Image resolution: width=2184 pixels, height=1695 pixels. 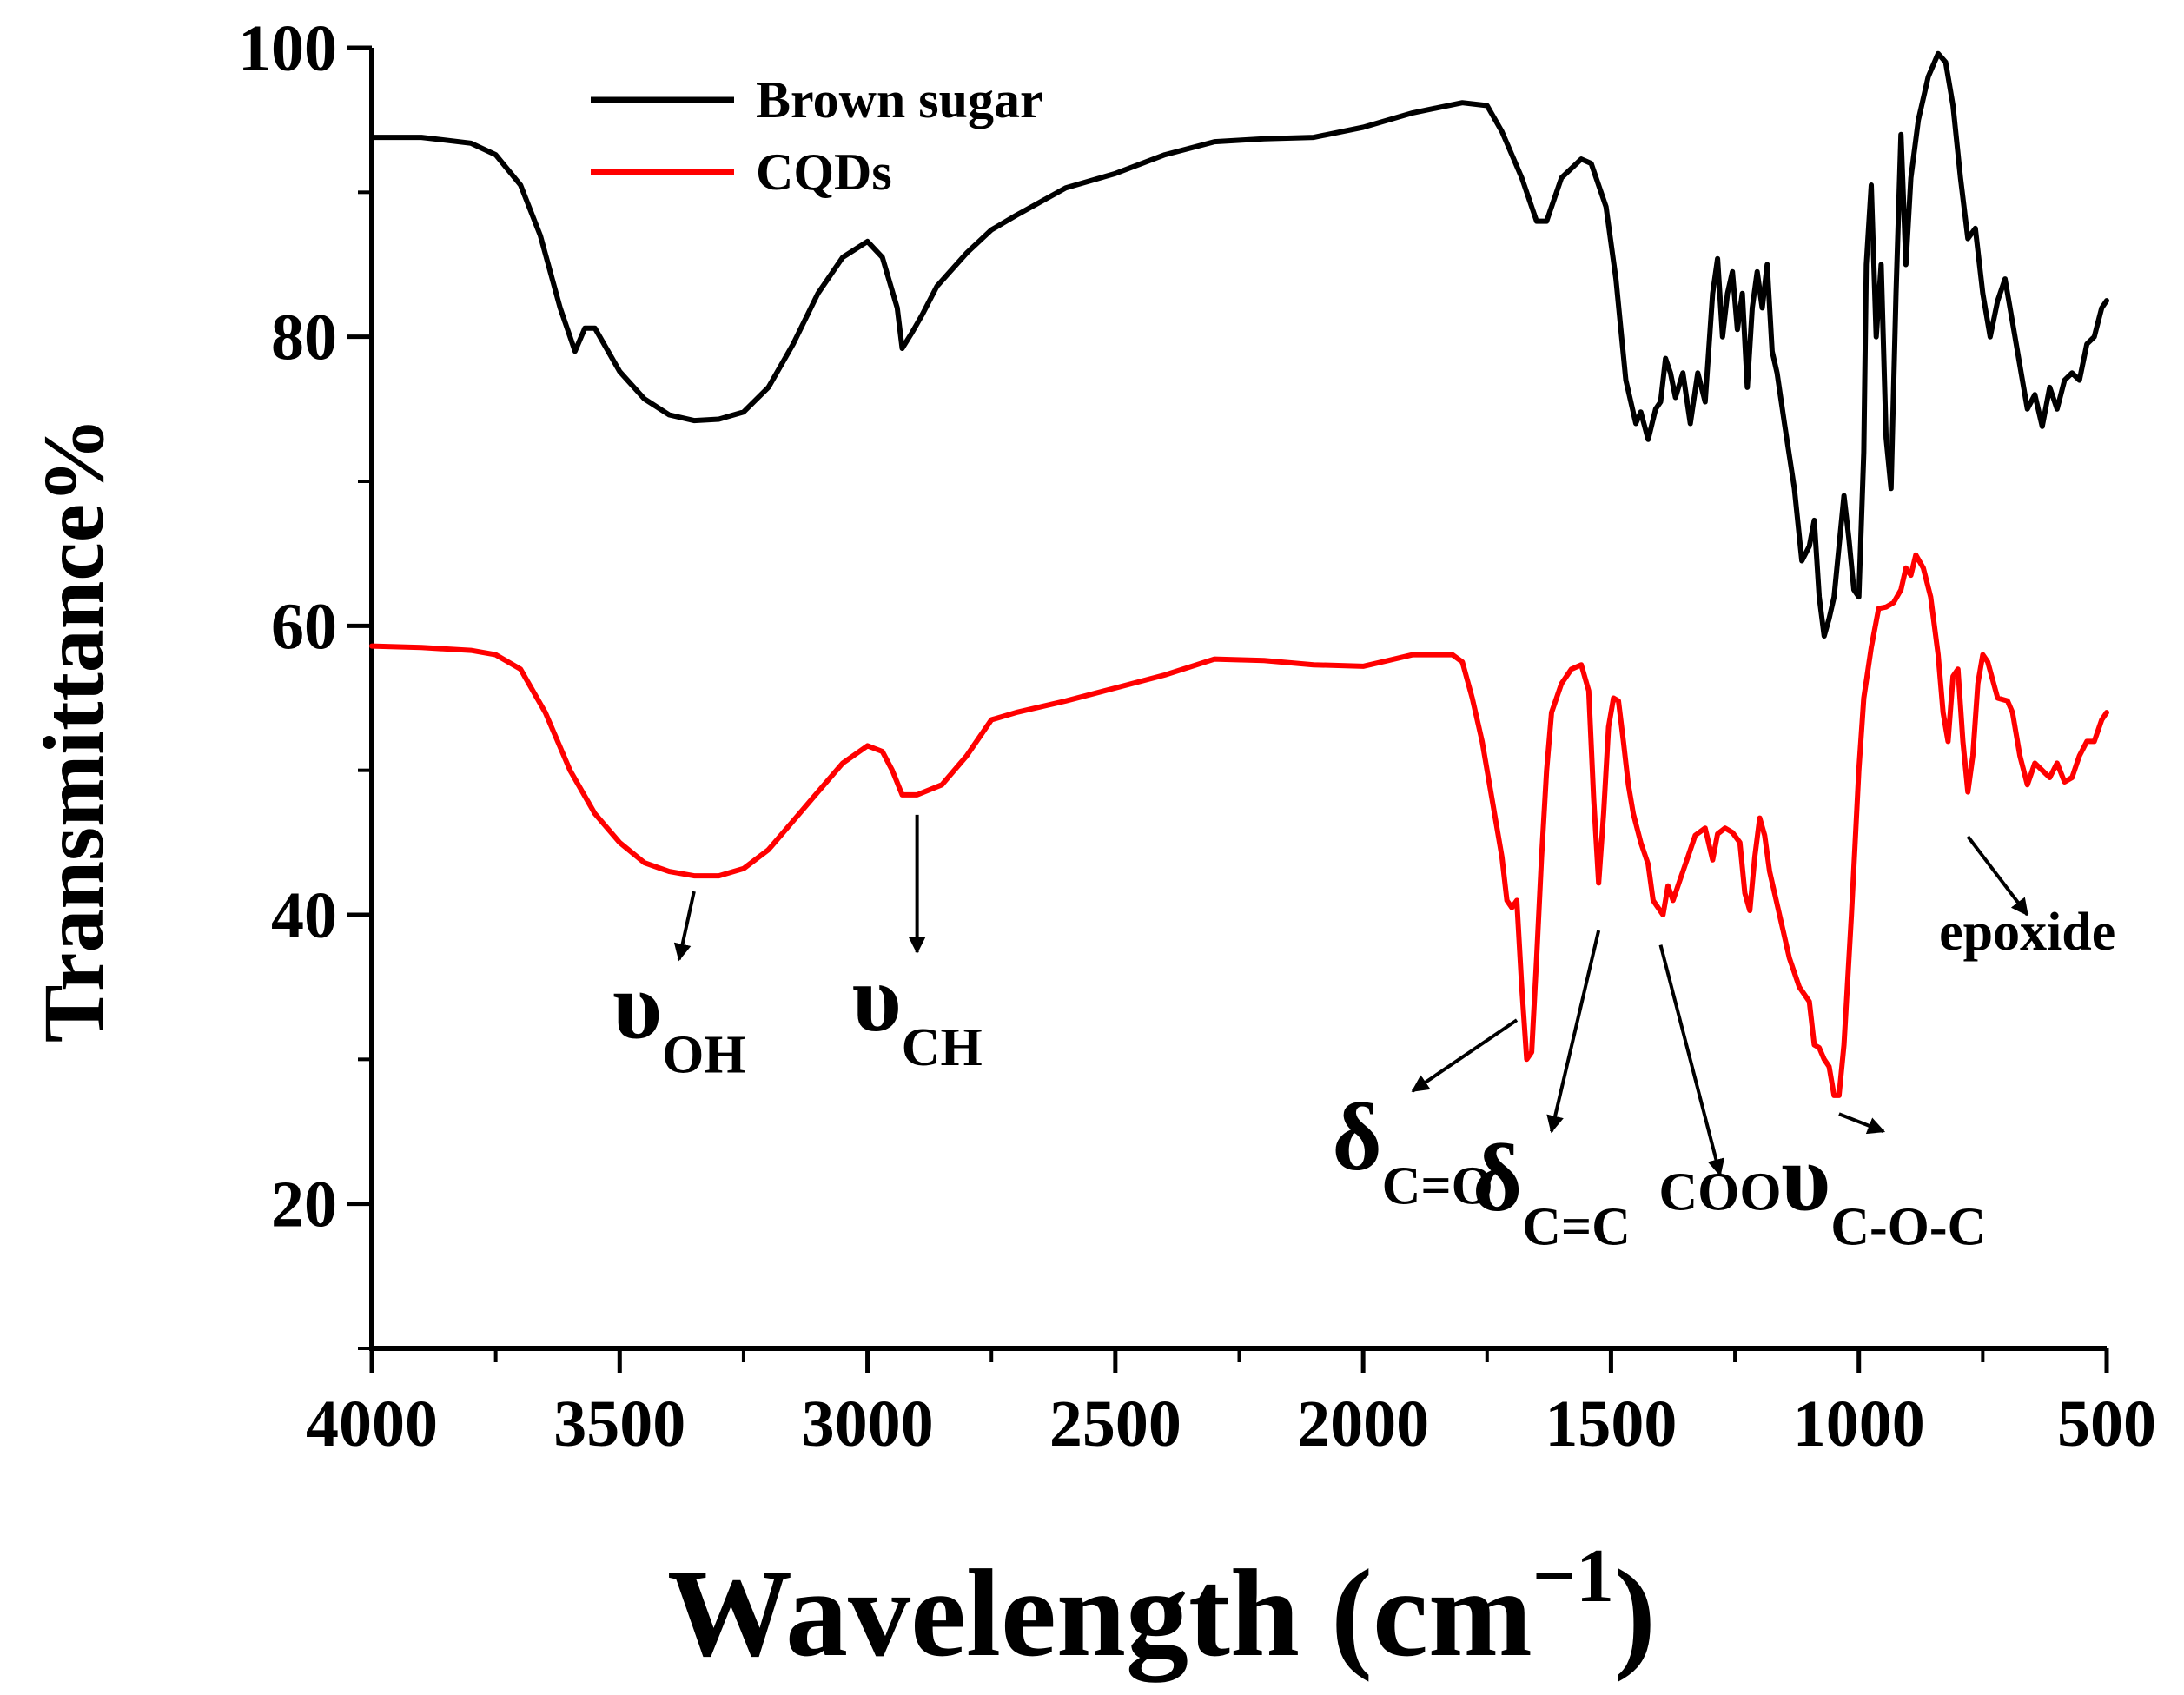 What do you see at coordinates (304, 626) in the screenshot?
I see `y-tick-label: 60` at bounding box center [304, 626].